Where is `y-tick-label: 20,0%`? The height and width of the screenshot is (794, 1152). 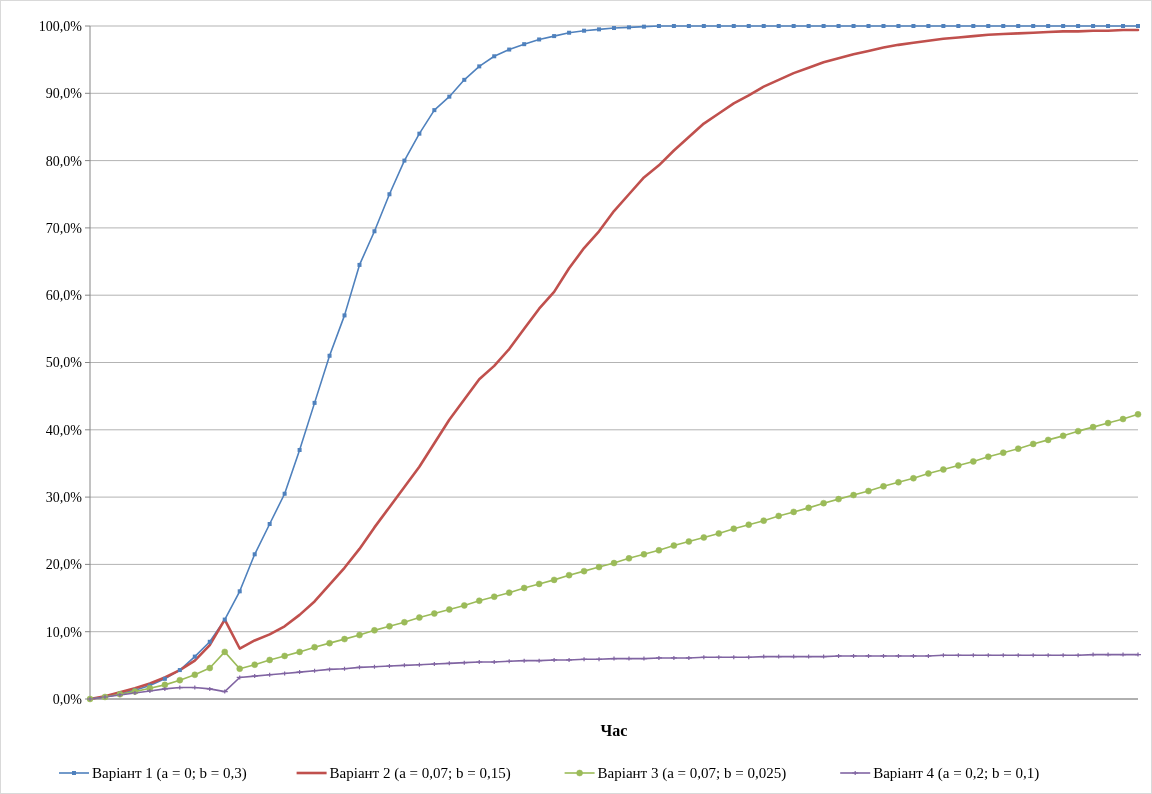 y-tick-label: 20,0% is located at coordinates (64, 565).